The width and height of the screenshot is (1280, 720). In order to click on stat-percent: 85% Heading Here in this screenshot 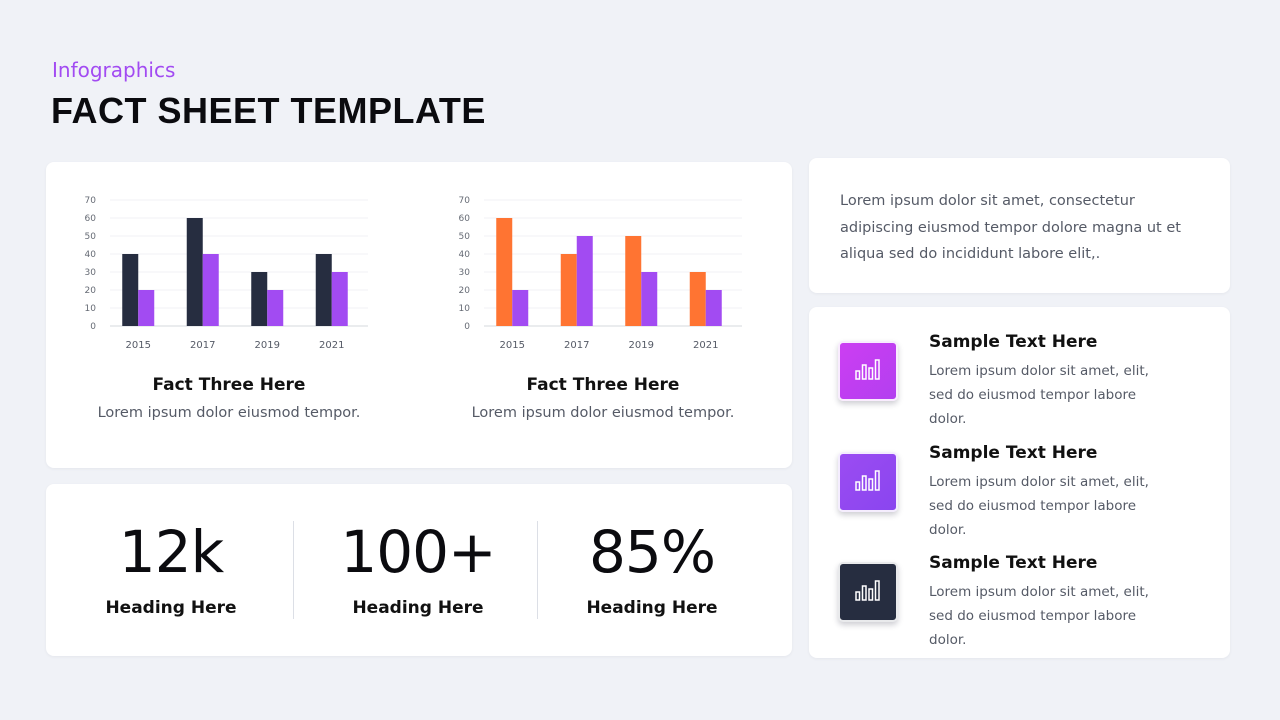, I will do `click(652, 570)`.